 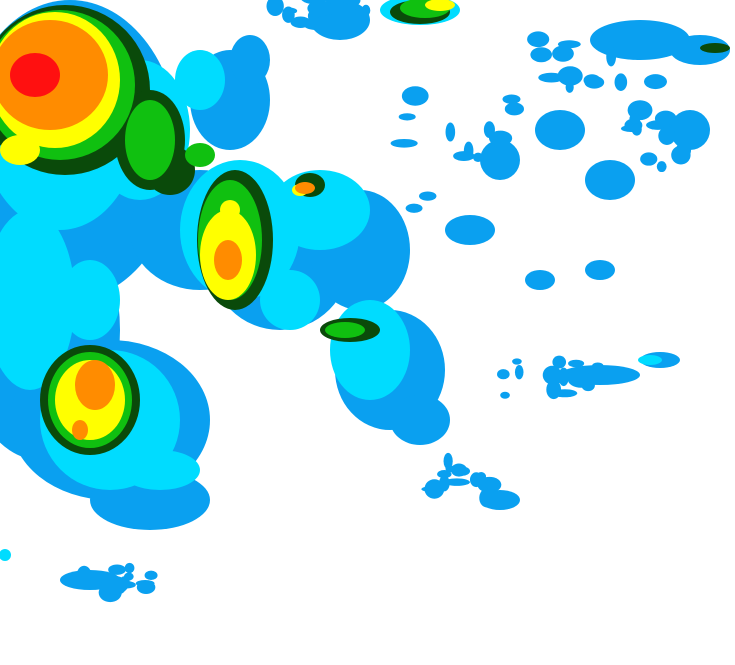 I want to click on extreme-precipitation-cell, so click(x=35, y=75).